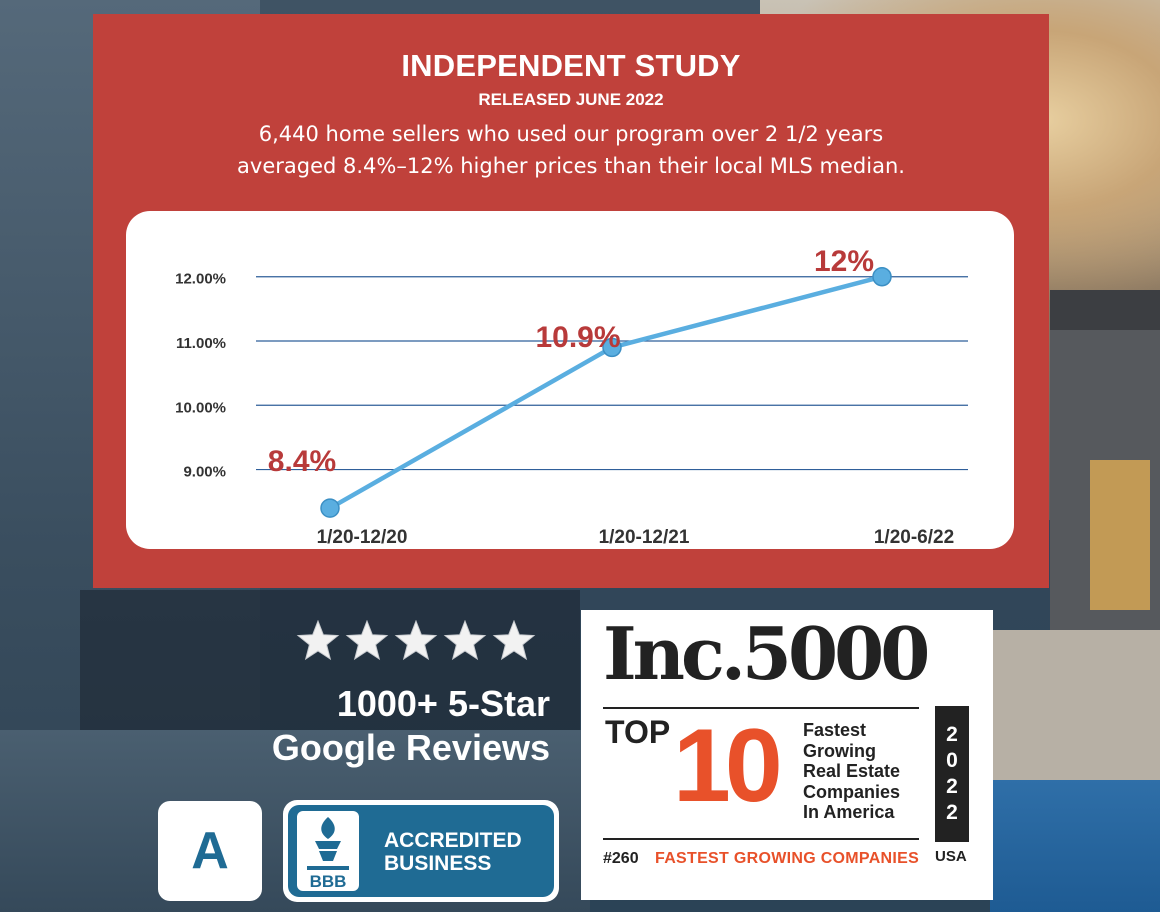 Image resolution: width=1160 pixels, height=912 pixels. What do you see at coordinates (453, 840) in the screenshot?
I see `bbb-line-1: ACCREDITED` at bounding box center [453, 840].